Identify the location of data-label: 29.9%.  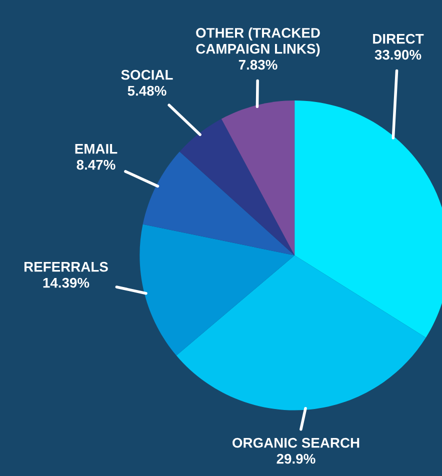
(296, 459).